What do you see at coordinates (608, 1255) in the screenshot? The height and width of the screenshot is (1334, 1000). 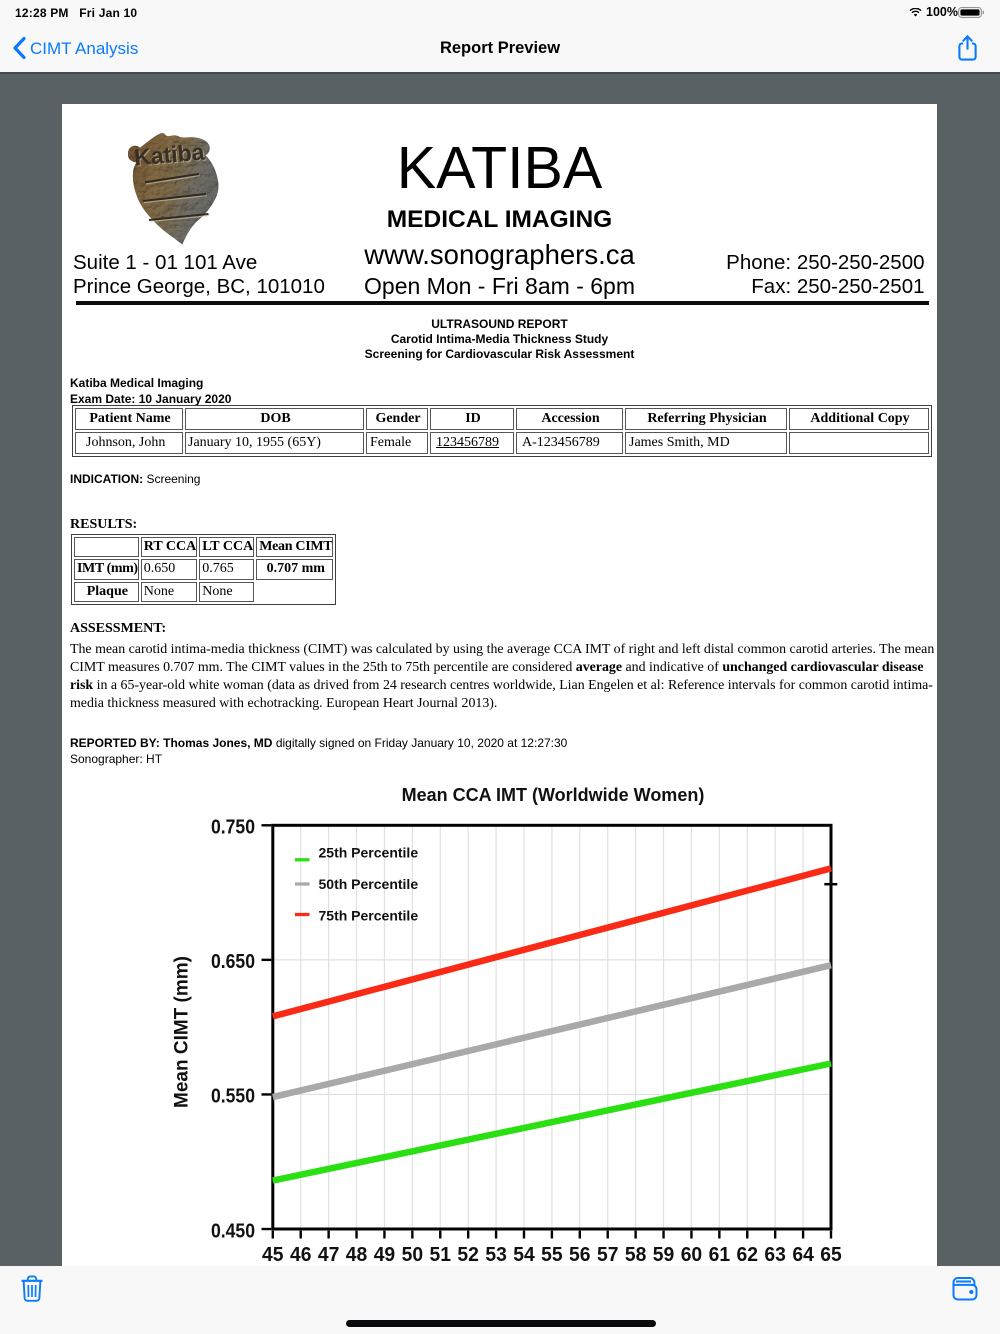 I see `svg-text: 57` at bounding box center [608, 1255].